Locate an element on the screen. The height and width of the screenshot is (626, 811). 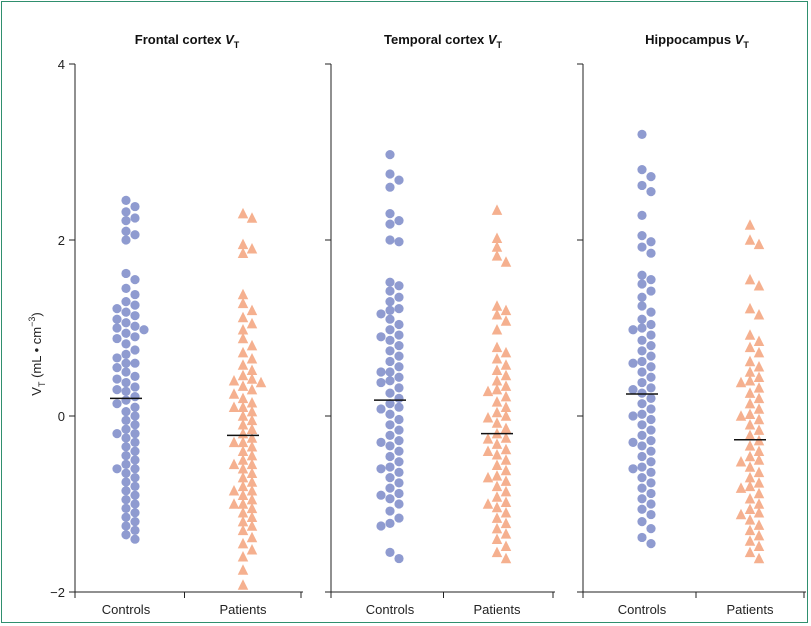
y-axis-label-sub: T is located at coordinates (42, 384).